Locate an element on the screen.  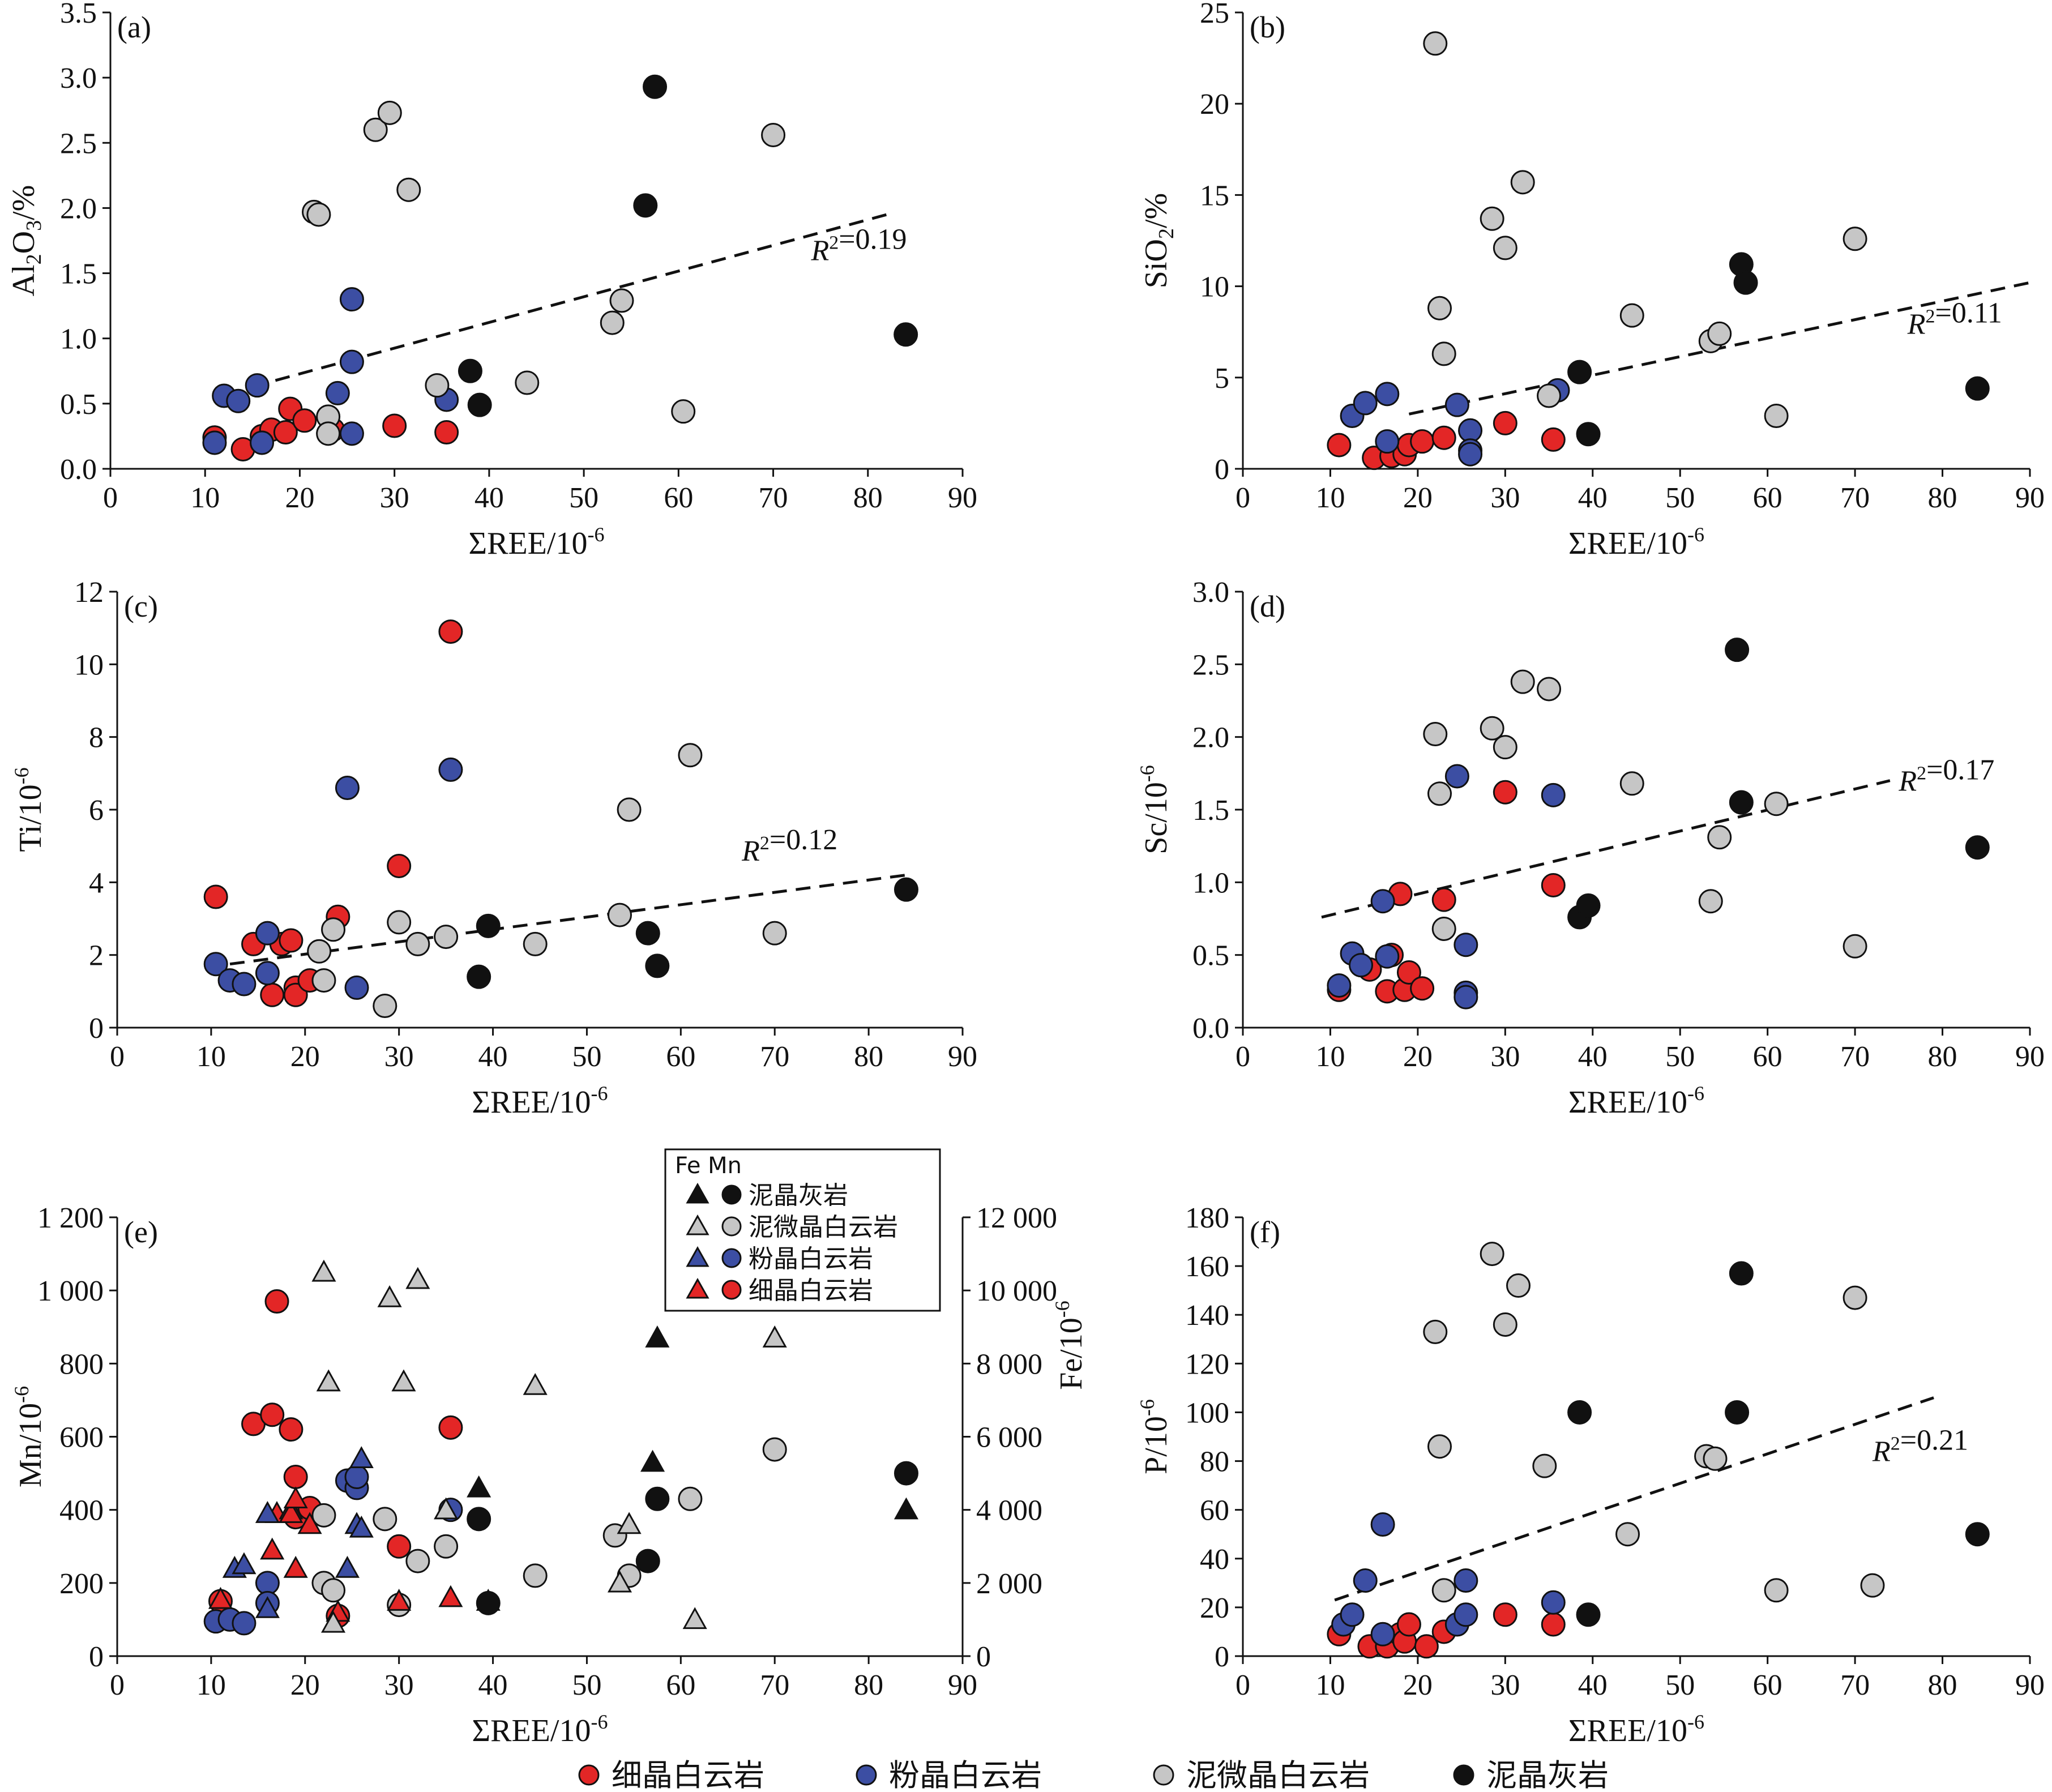
legend-marker-micrite-limestone is located at coordinates (1463, 1775).